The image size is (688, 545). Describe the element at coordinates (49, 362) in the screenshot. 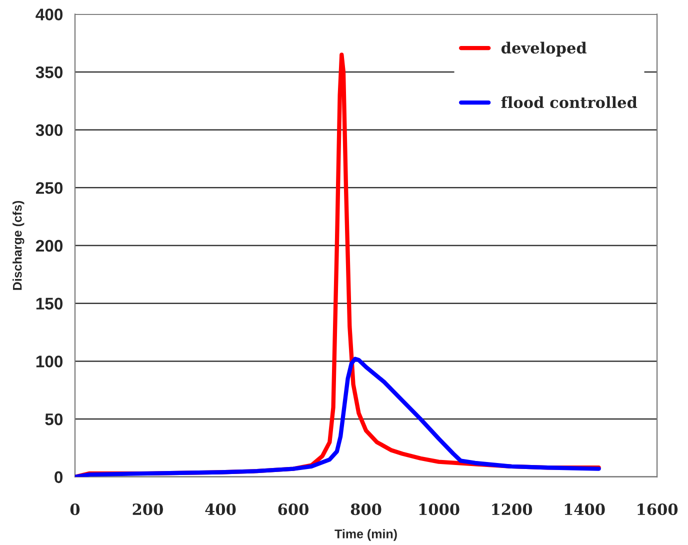

I see `y-tick-label: 100` at that location.